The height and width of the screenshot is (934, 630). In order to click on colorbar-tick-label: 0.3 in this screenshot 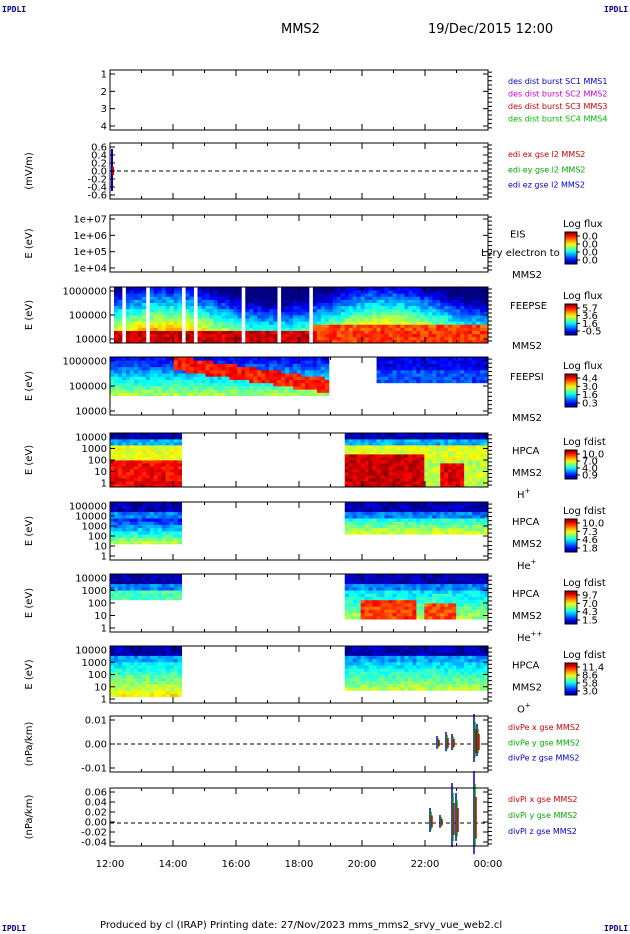, I will do `click(590, 404)`.